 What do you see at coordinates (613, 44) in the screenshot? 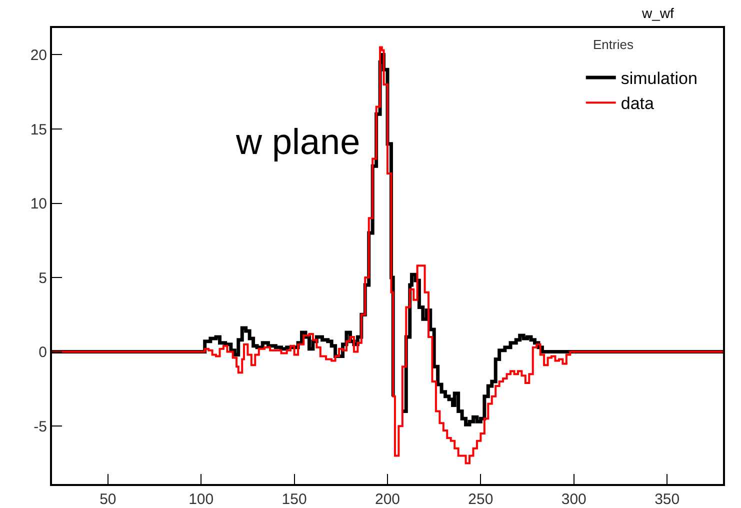
I see `annotation: Entries` at bounding box center [613, 44].